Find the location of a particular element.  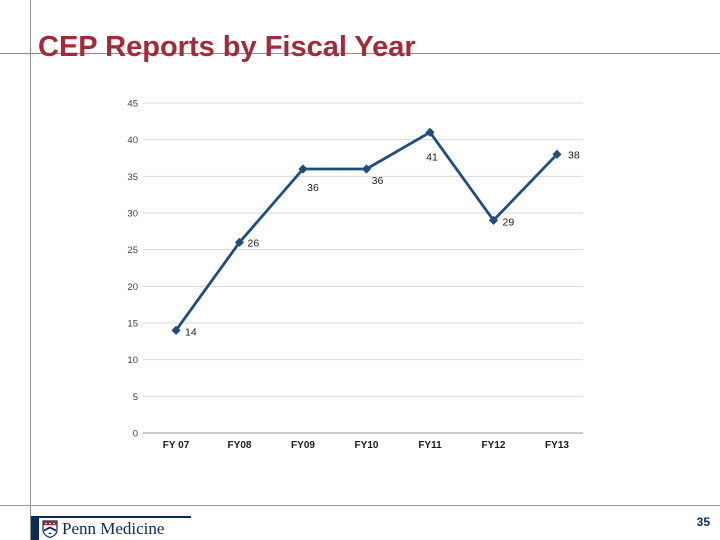

x-tick-label: FY11 is located at coordinates (430, 445).